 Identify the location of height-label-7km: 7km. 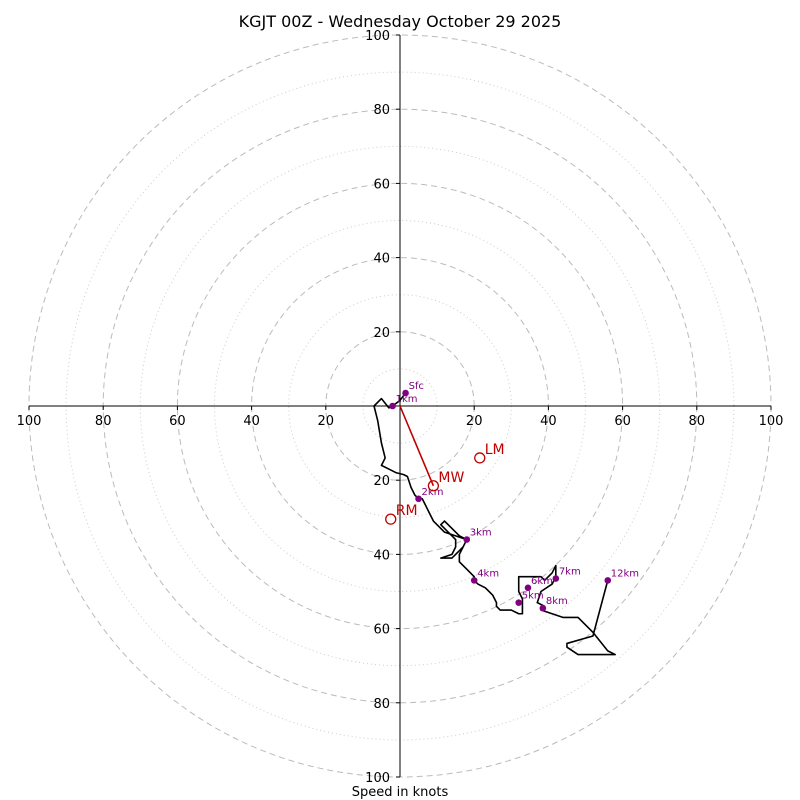
(570, 572).